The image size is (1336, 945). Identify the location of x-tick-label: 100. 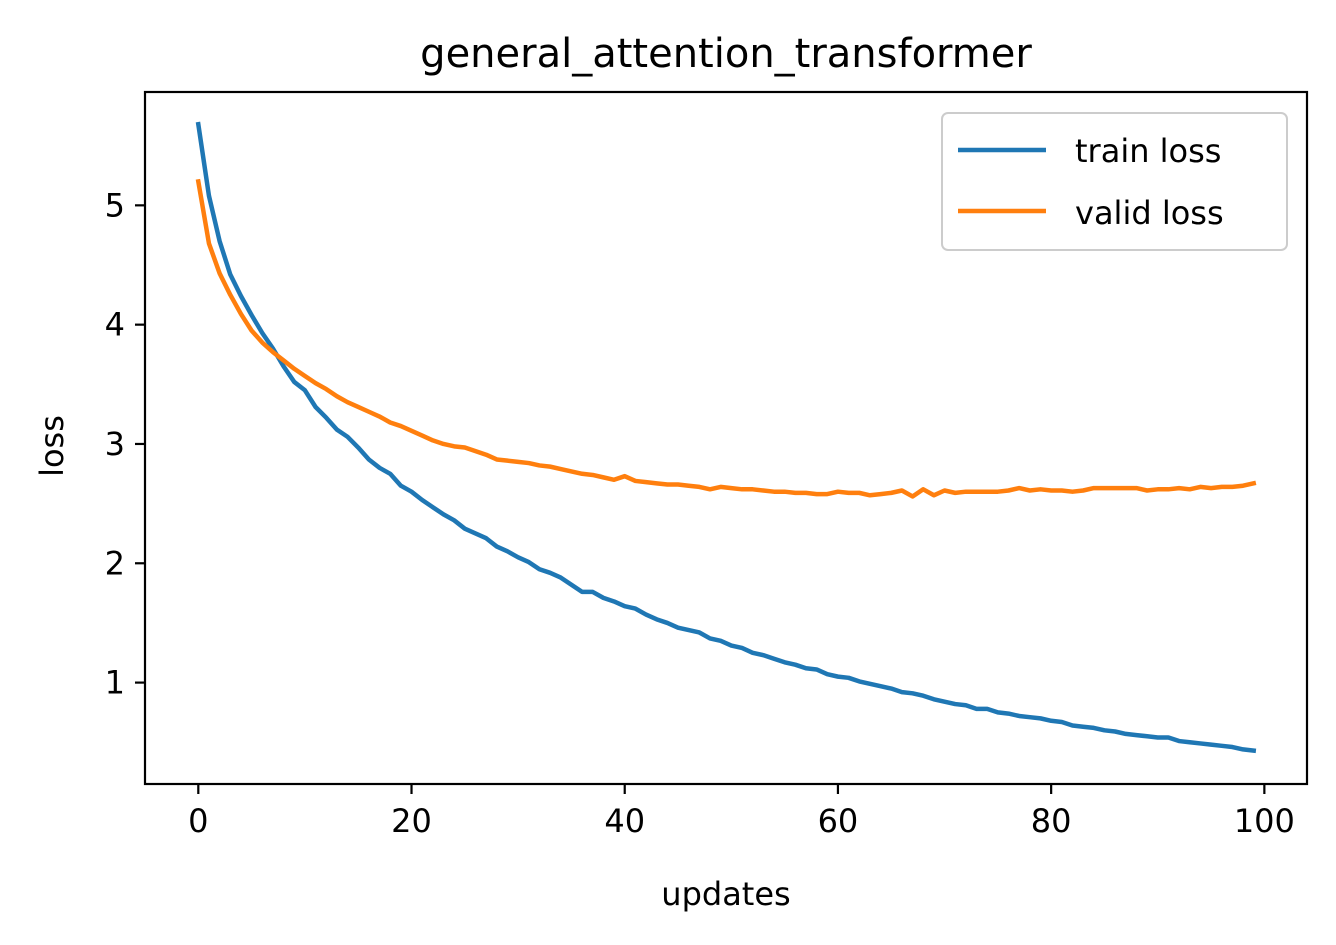
(1264, 821).